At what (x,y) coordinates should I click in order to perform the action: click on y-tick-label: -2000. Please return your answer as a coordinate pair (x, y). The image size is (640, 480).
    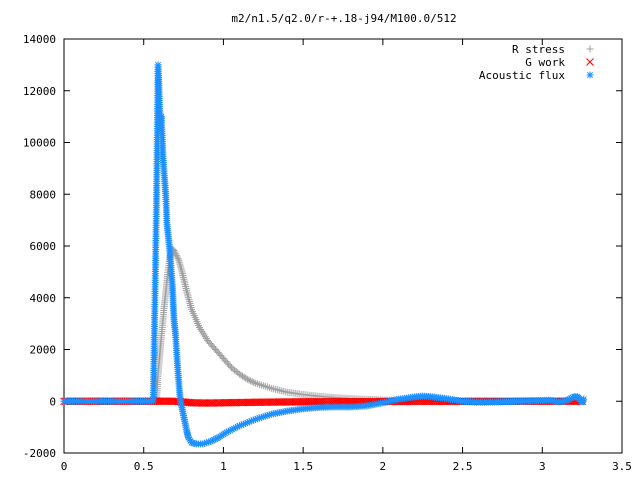
    Looking at the image, I should click on (39, 453).